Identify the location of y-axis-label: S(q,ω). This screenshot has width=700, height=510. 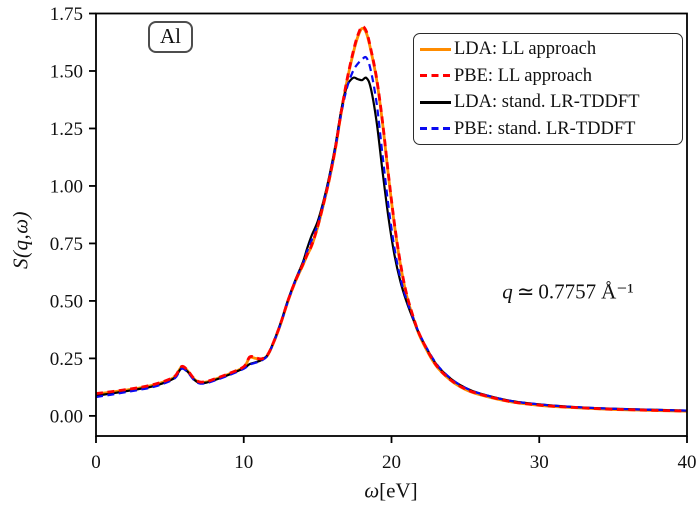
(20, 240).